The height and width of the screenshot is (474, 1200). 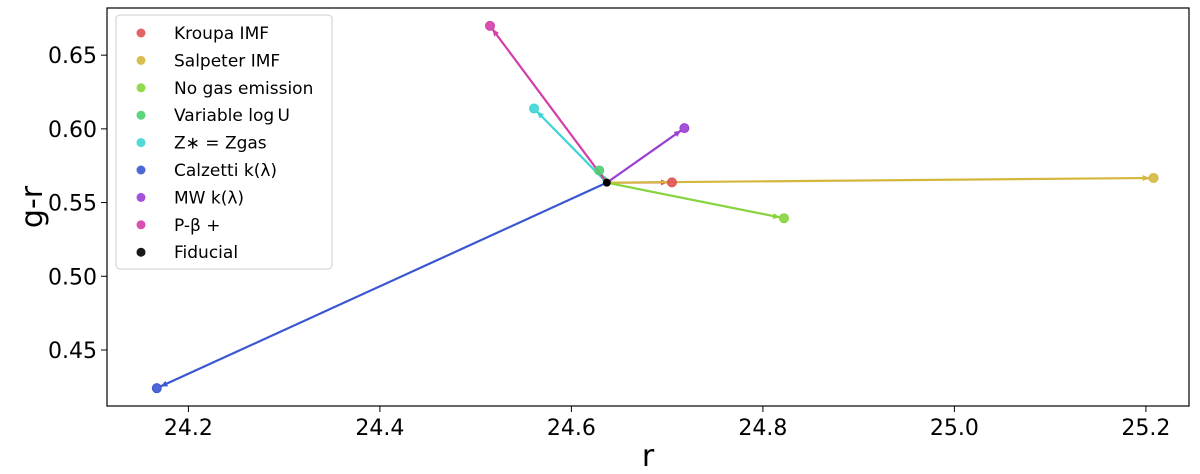 I want to click on x-tick-label-2: 24.6, so click(x=571, y=428).